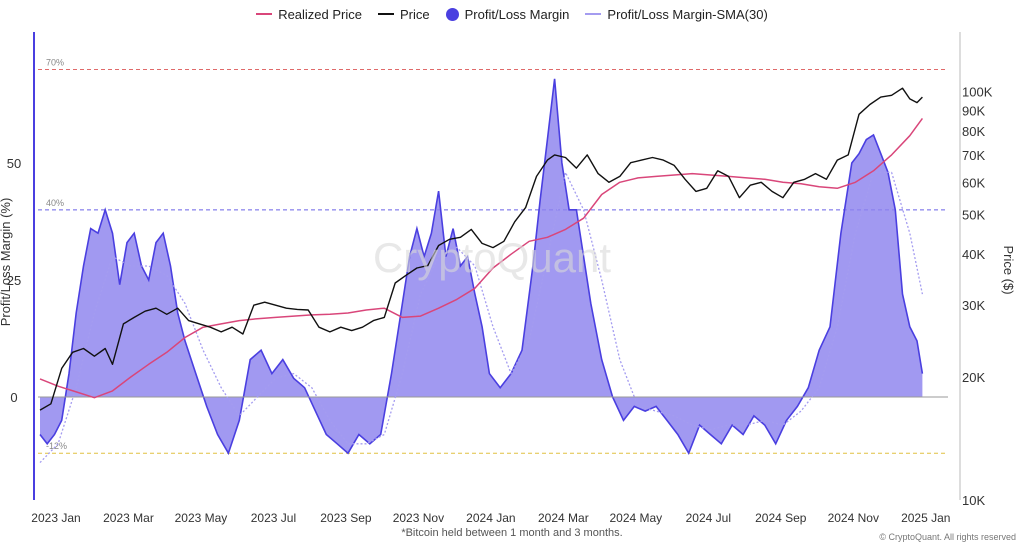  I want to click on legend-label: Profit/Loss Margin-SMA(30), so click(687, 14).